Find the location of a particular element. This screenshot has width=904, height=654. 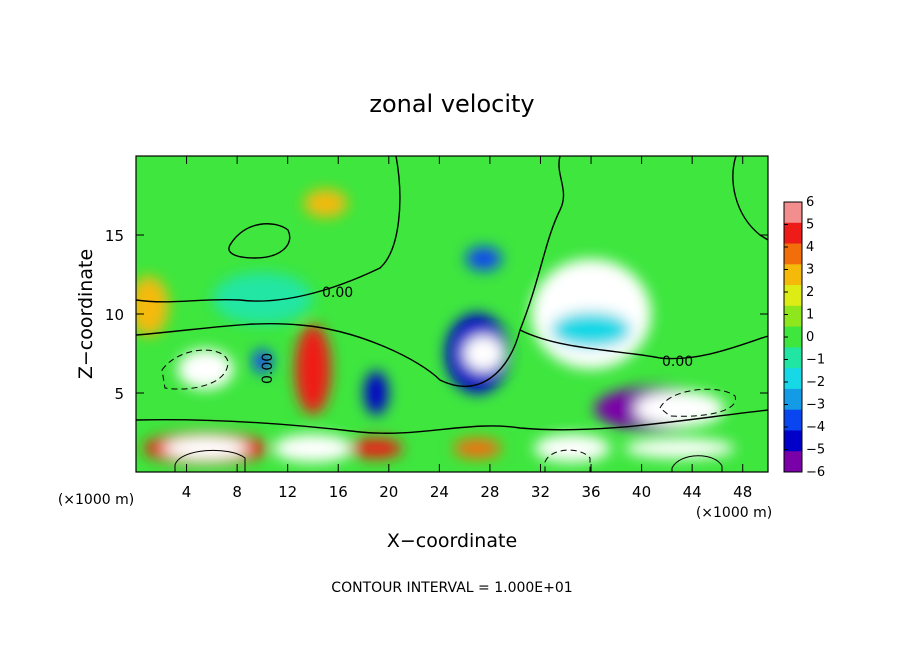

contour-labels: 0.00 0.00 0.00 is located at coordinates (476, 334).